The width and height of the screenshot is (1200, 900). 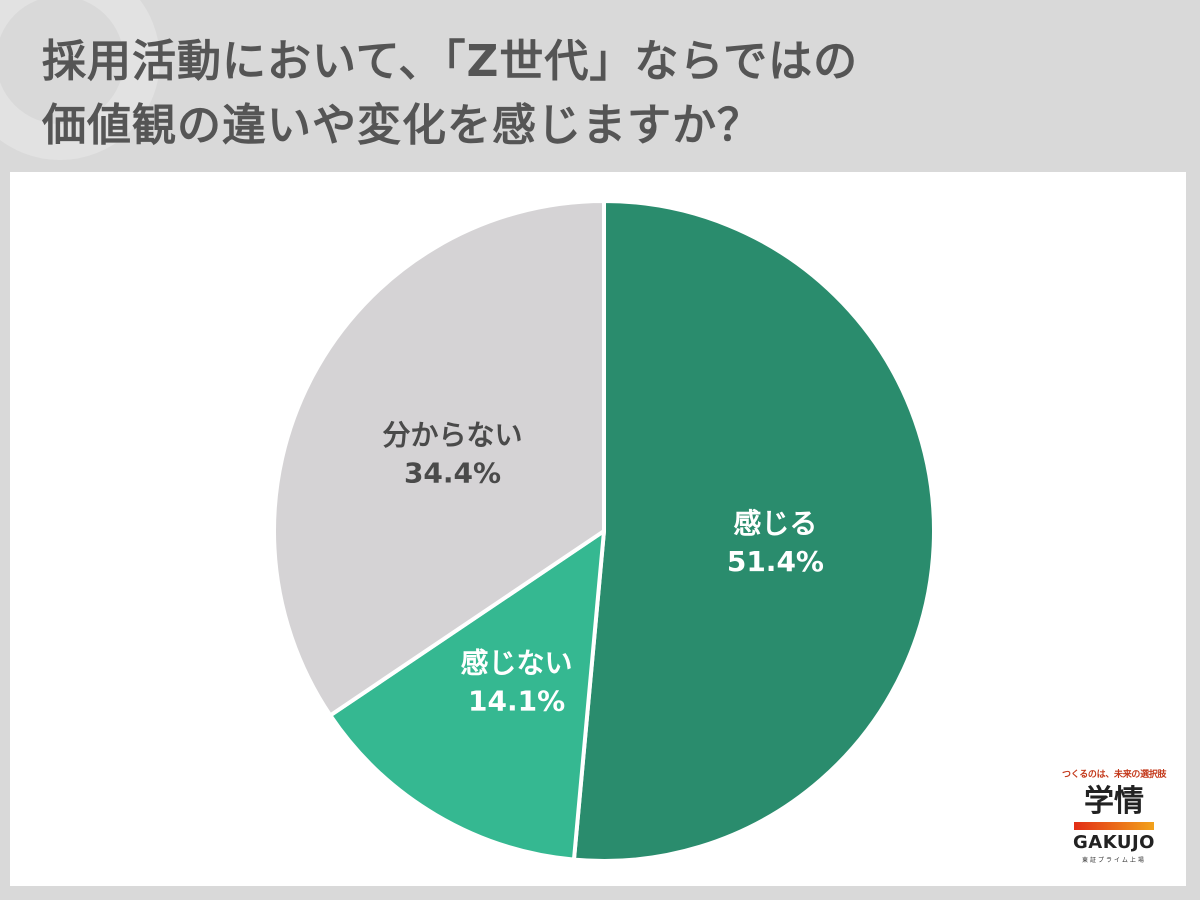 What do you see at coordinates (467, 695) in the screenshot?
I see `pie-slice-kanjinai` at bounding box center [467, 695].